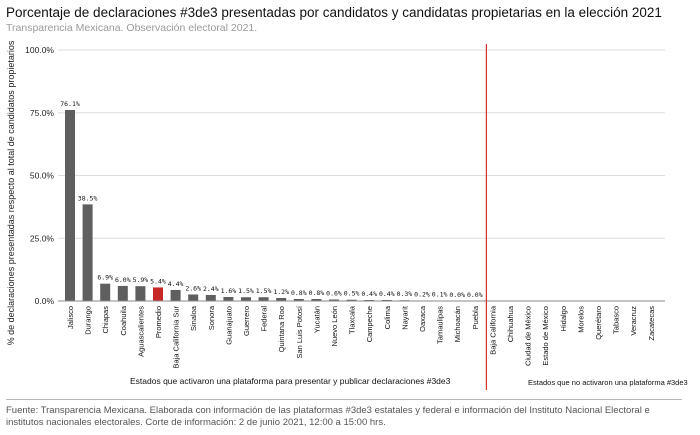  I want to click on x-tick-label: Estado de México, so click(545, 336).